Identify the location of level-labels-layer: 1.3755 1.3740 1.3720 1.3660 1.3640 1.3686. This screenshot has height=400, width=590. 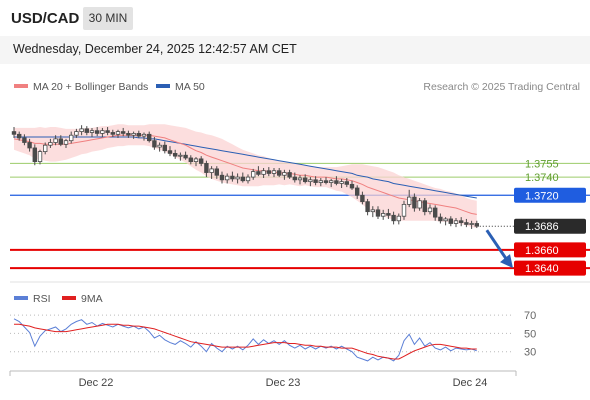
(532, 217).